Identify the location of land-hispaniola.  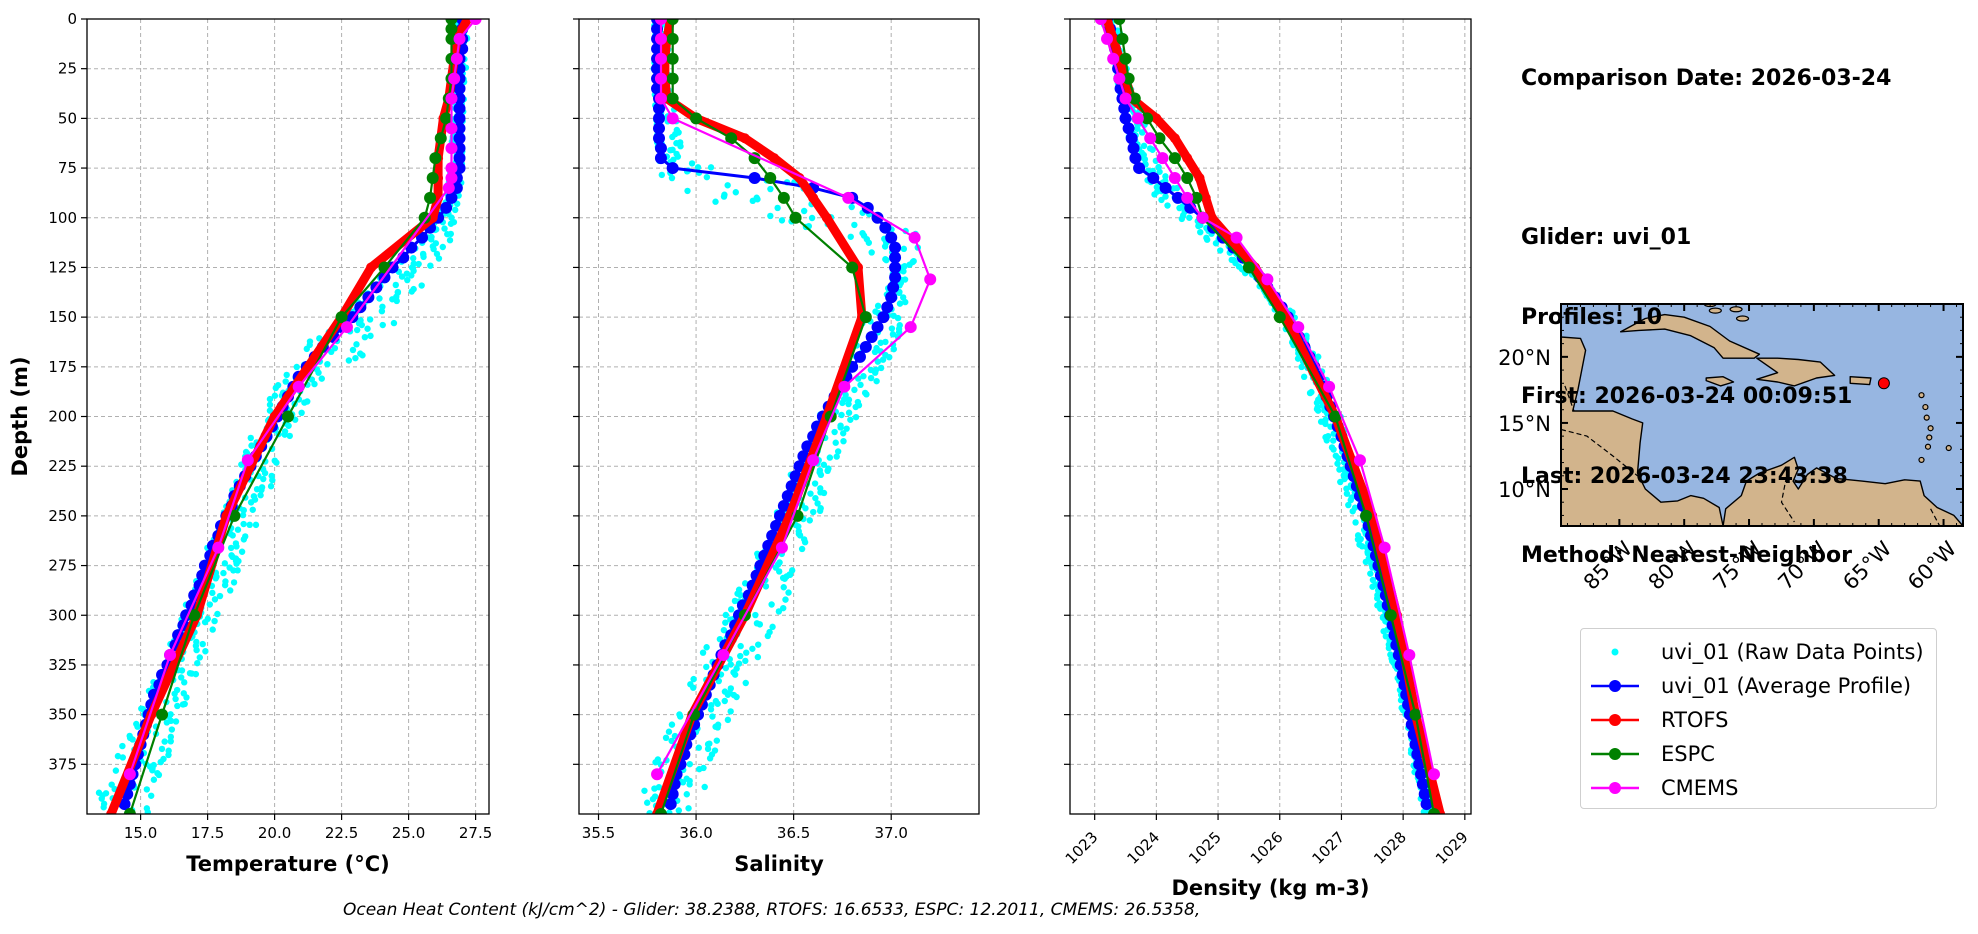
(1796, 372).